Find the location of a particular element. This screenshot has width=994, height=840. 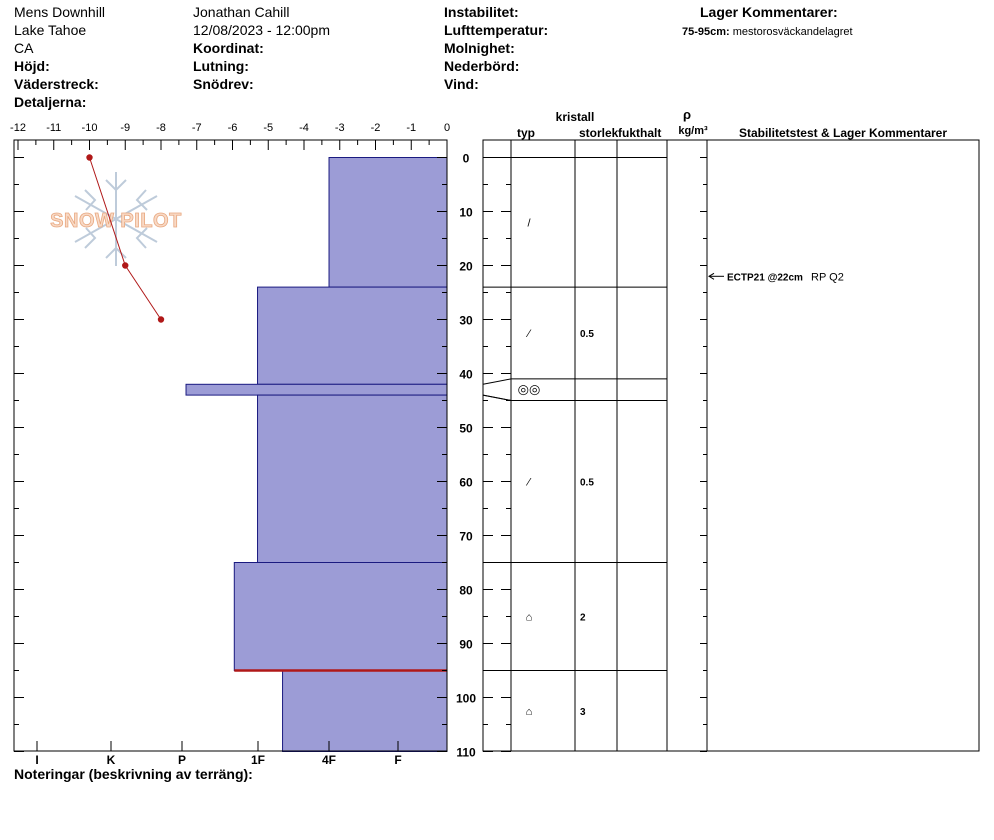

temperature-tick-label: -11 is located at coordinates (53, 128).